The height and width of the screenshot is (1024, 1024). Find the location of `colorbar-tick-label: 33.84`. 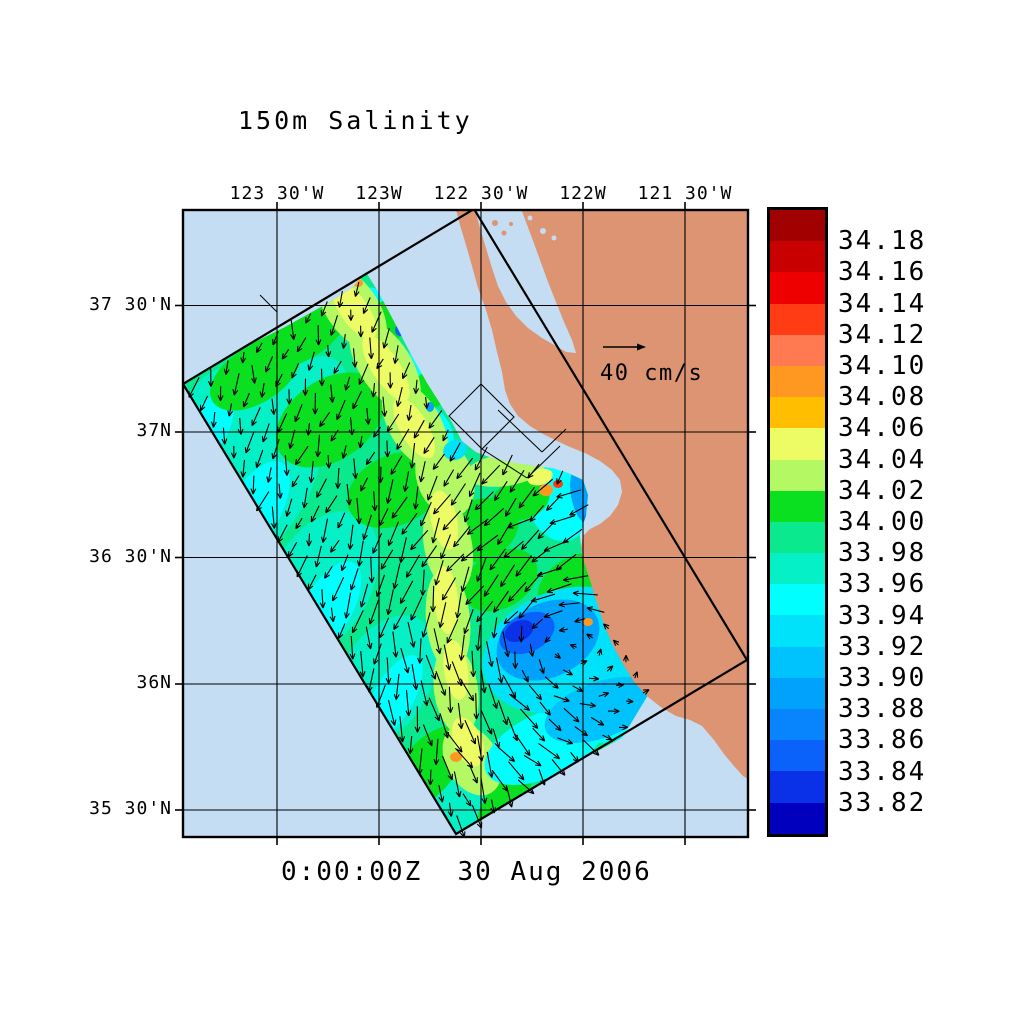

colorbar-tick-label: 33.84 is located at coordinates (882, 771).